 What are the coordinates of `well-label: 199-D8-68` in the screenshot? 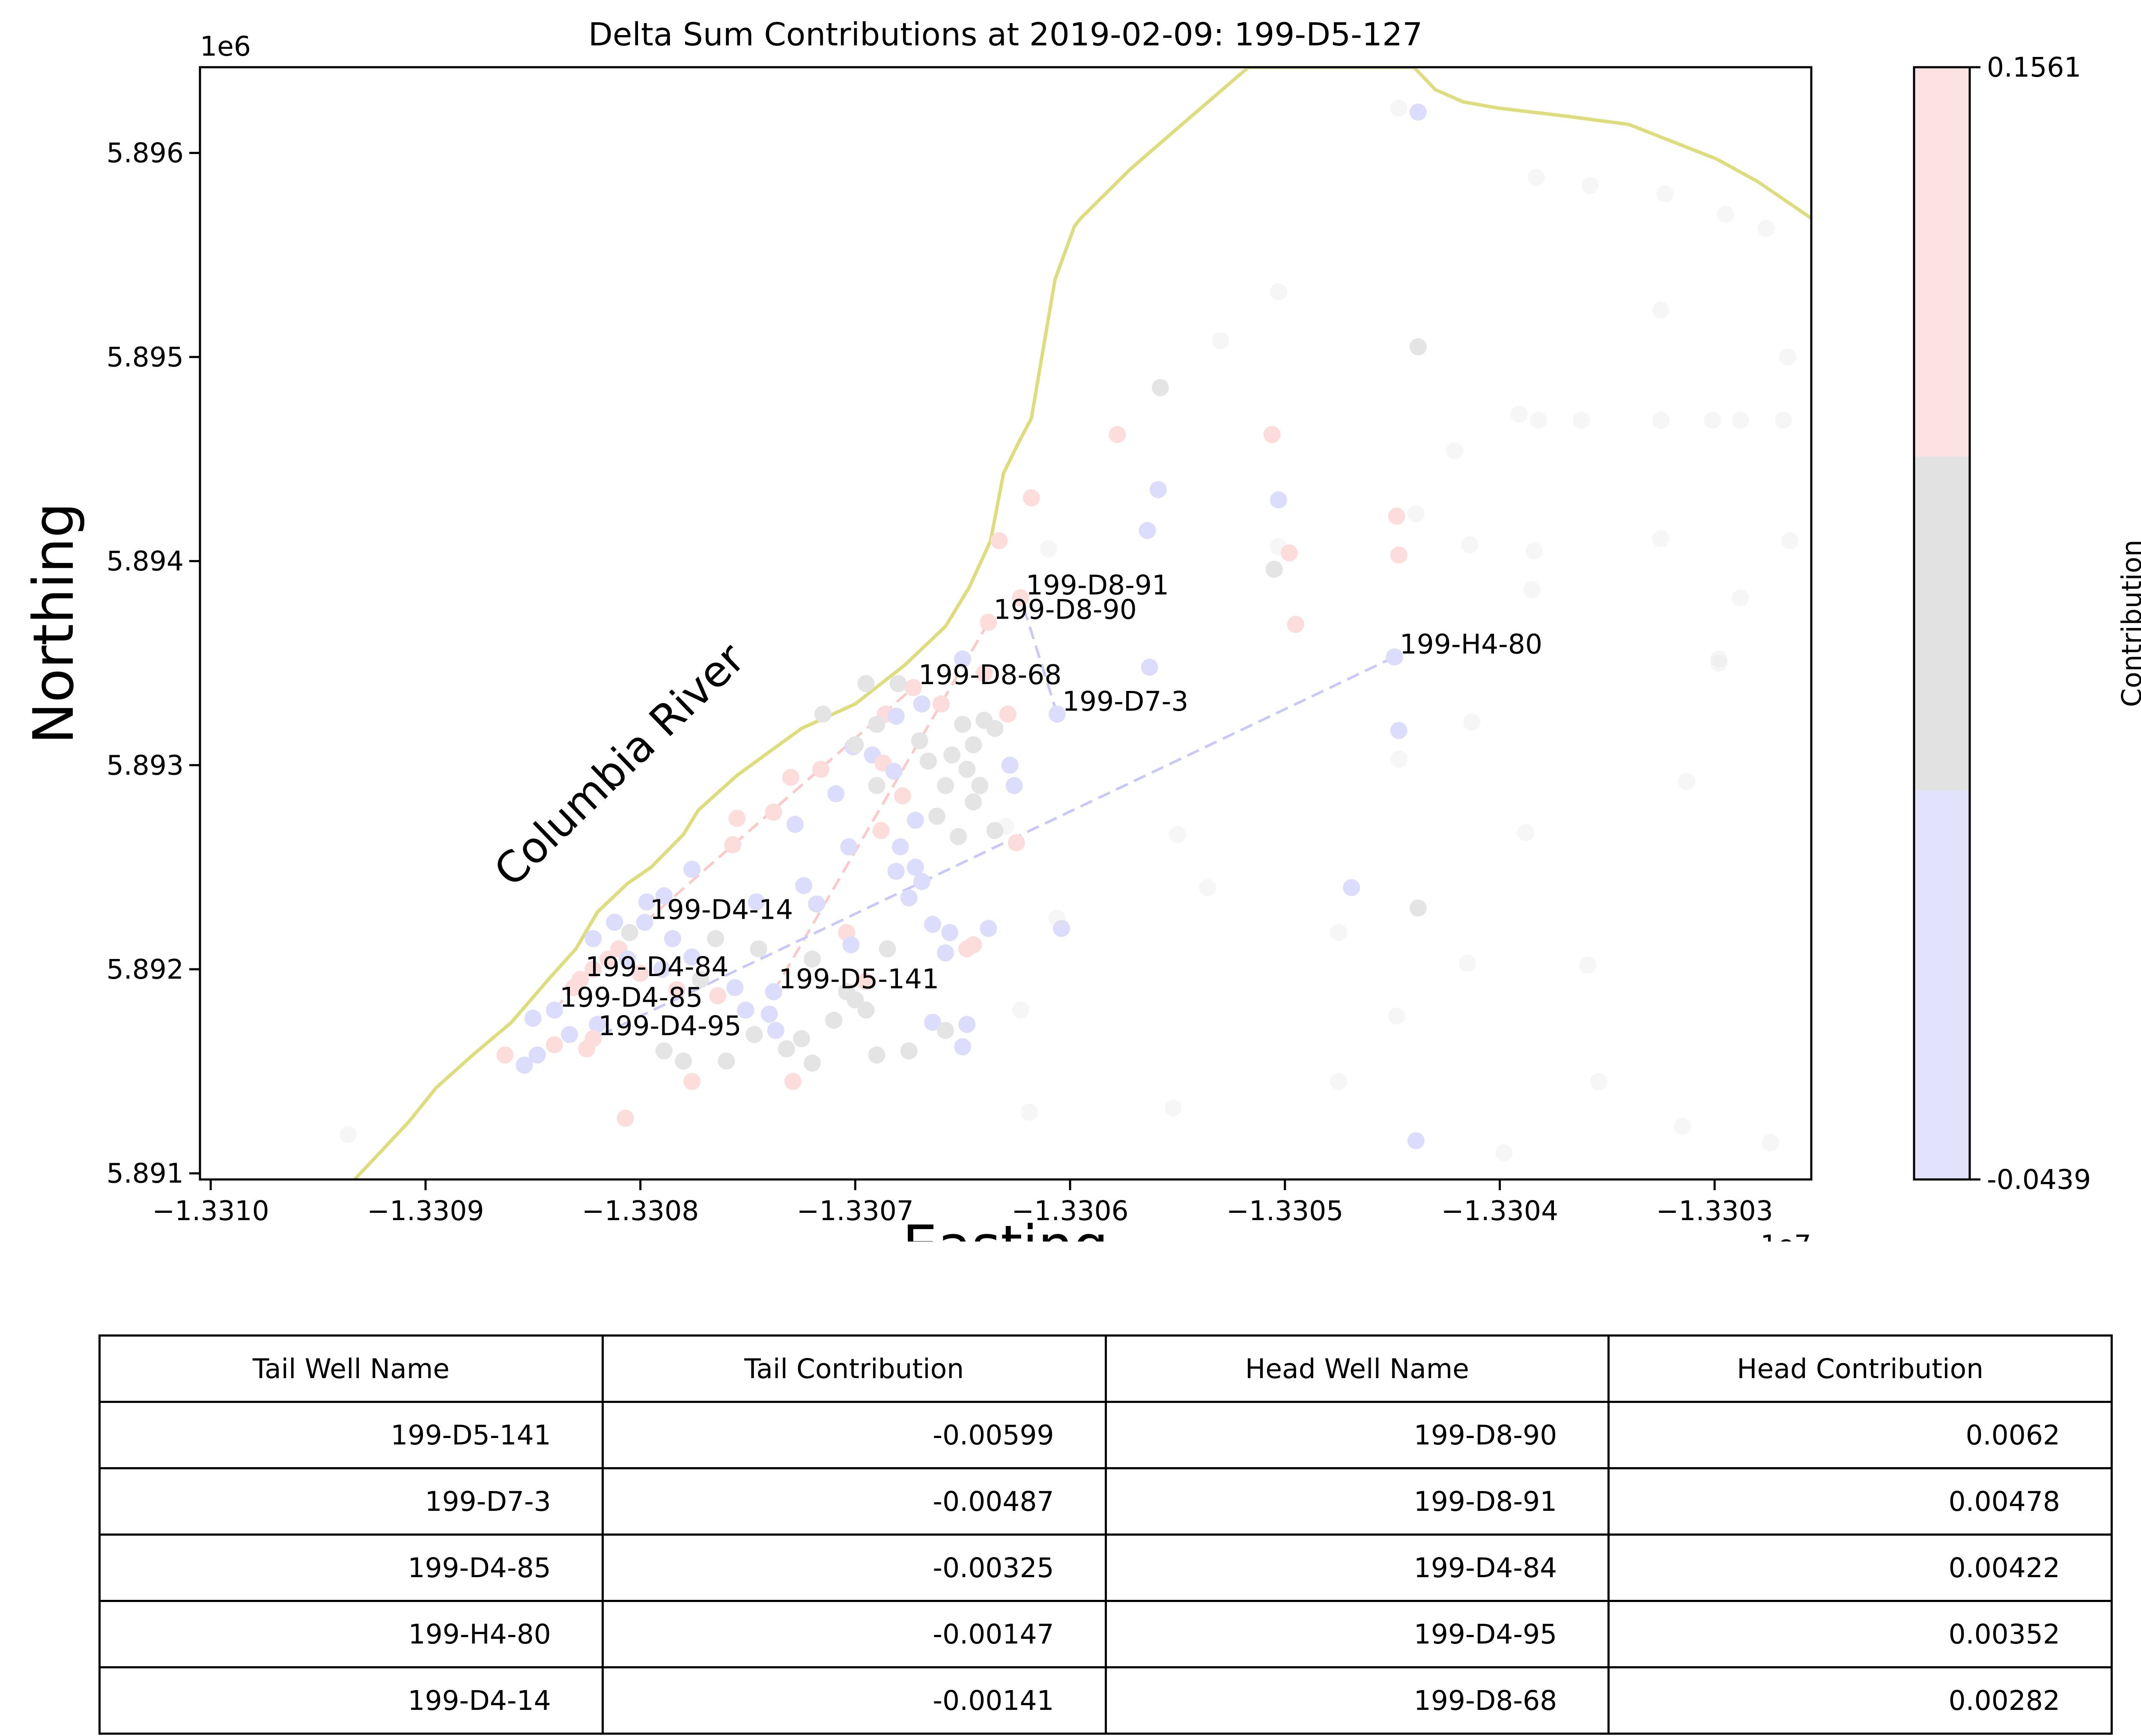 It's located at (990, 675).